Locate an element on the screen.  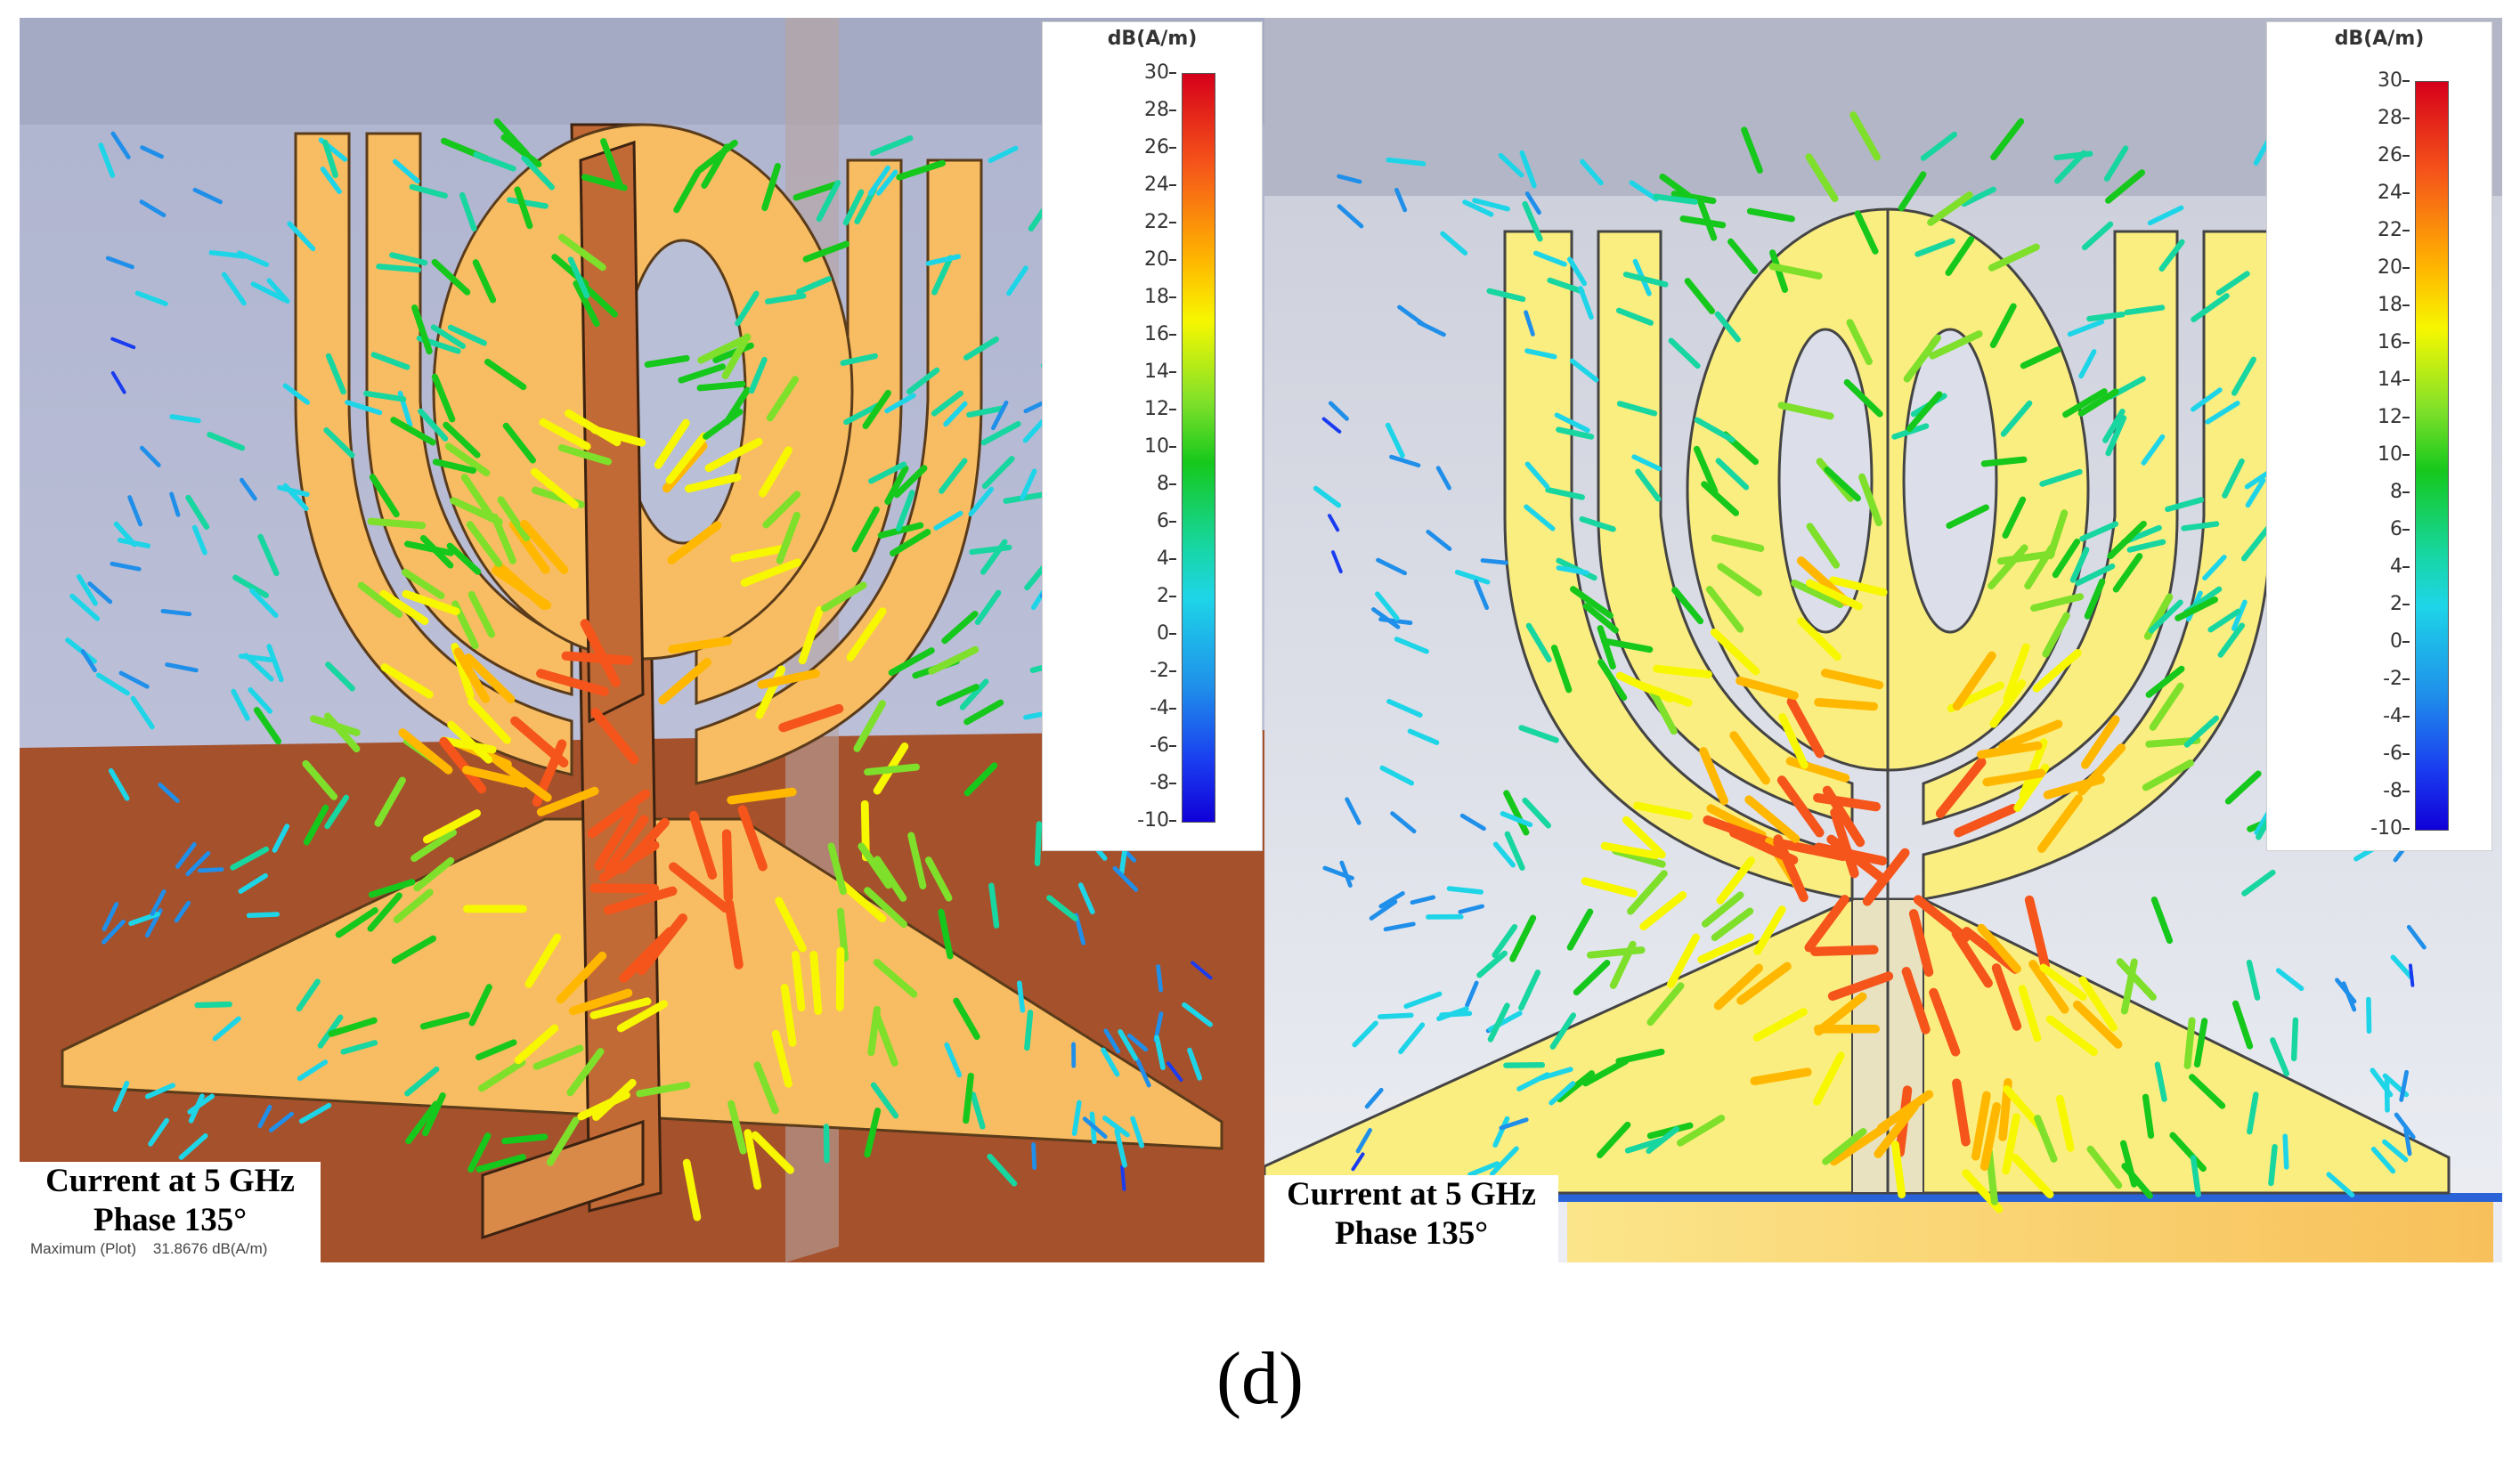
plot-maximum: Maximum (Plot) 31.8676 dB(A/m) is located at coordinates (170, 1249).